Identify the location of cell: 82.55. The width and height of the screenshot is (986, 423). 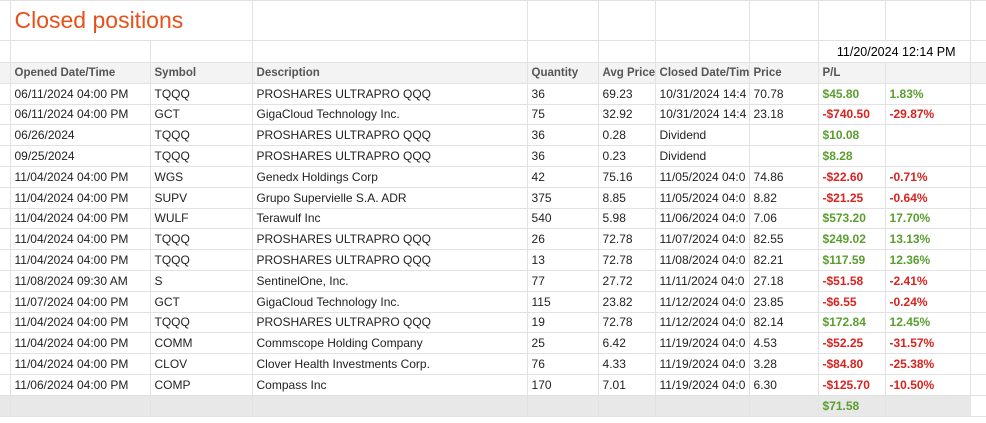
(783, 239).